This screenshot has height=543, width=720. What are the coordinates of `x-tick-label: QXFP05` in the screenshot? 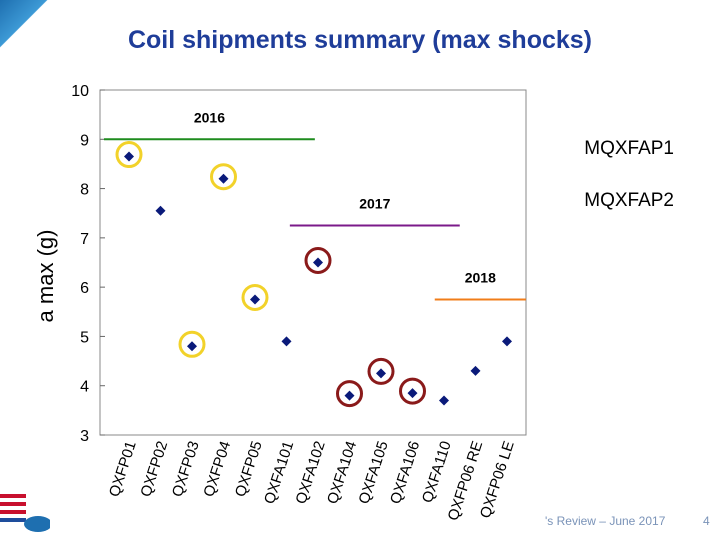 It's located at (249, 469).